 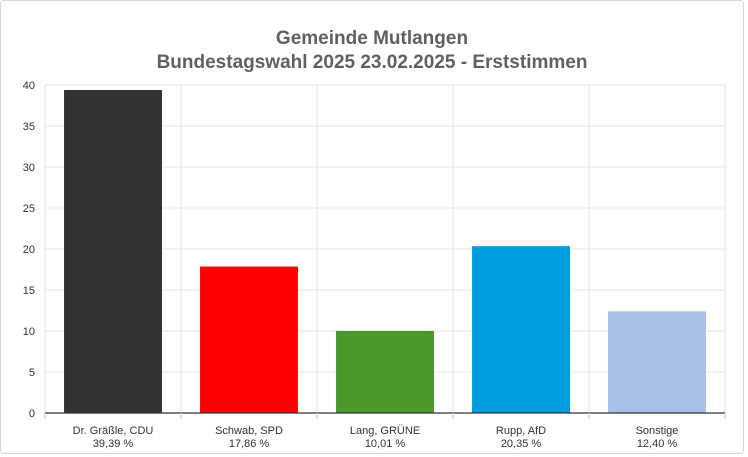 I want to click on x-category-label: Sonstige, so click(x=657, y=431).